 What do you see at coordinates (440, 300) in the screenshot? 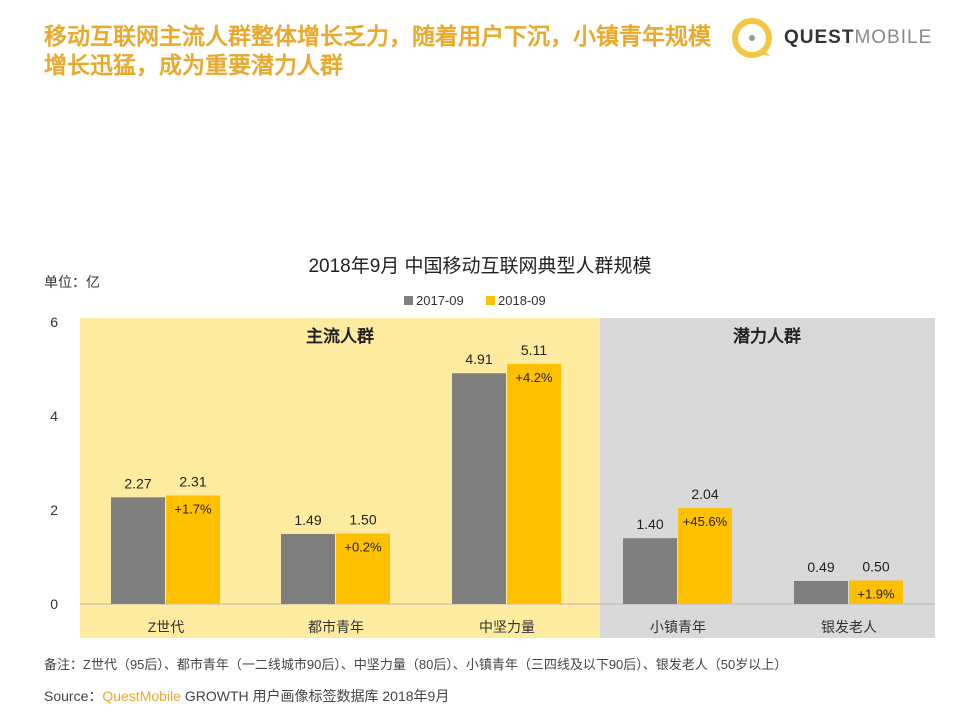
I see `legend-label: 2017-09` at bounding box center [440, 300].